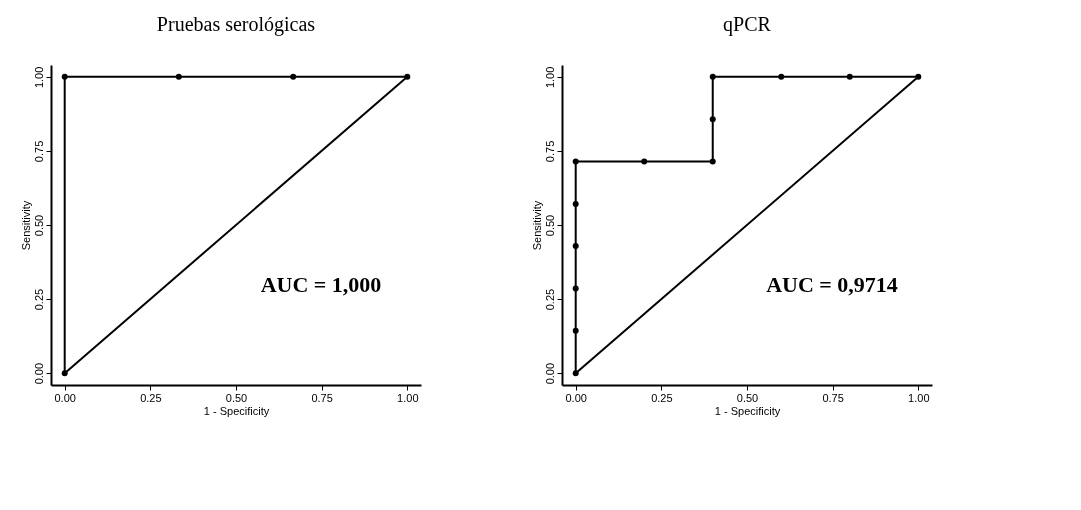 The height and width of the screenshot is (510, 1081). What do you see at coordinates (832, 284) in the screenshot?
I see `annotation: AUC = 0,9714` at bounding box center [832, 284].